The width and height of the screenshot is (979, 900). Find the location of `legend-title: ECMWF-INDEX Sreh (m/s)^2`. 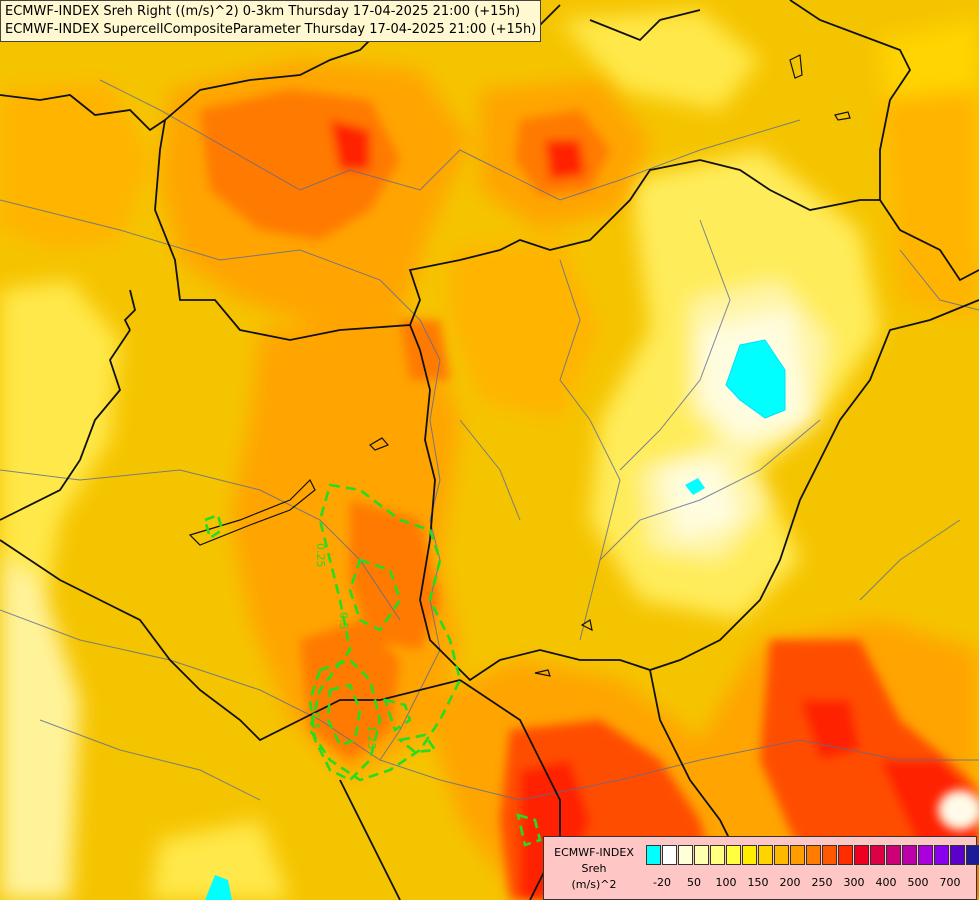

legend-title: ECMWF-INDEX Sreh (m/s)^2 is located at coordinates (594, 869).